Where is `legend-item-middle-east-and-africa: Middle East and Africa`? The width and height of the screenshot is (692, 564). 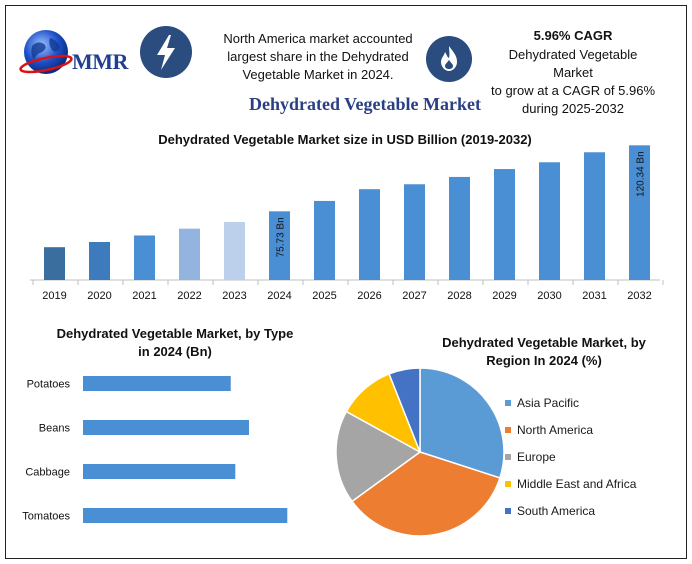 legend-item-middle-east-and-africa: Middle East and Africa is located at coordinates (570, 483).